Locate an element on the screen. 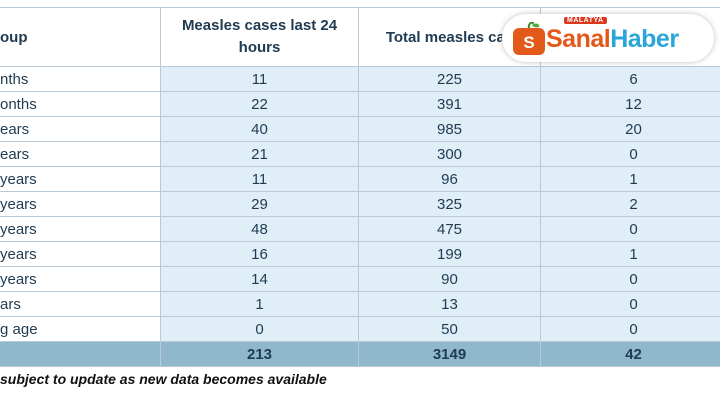  cell-total: 199 is located at coordinates (449, 254).